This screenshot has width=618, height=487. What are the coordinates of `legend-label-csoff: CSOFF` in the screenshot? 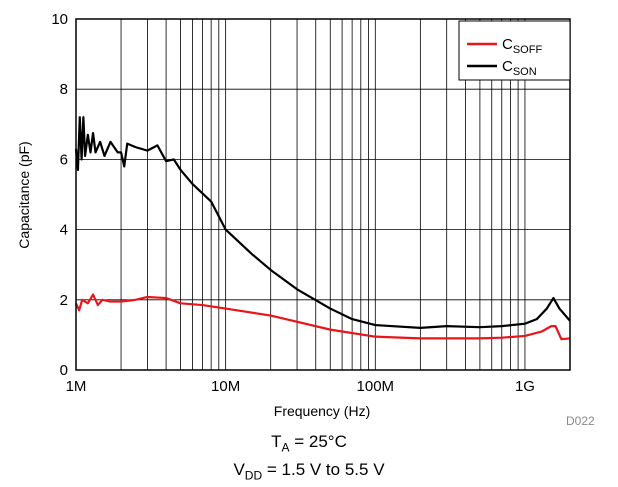 It's located at (522, 46).